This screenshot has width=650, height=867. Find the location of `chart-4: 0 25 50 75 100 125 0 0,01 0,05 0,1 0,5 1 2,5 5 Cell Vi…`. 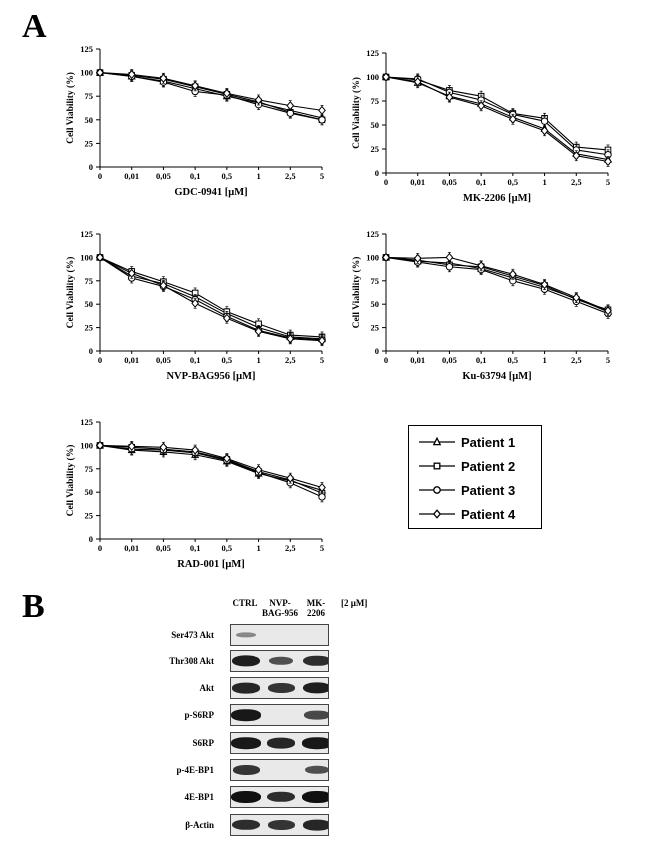

chart-4: 0 25 50 75 100 125 0 0,01 0,05 0,1 0,5 1 2,5 5 Cell Vi… is located at coordinates (482, 305).